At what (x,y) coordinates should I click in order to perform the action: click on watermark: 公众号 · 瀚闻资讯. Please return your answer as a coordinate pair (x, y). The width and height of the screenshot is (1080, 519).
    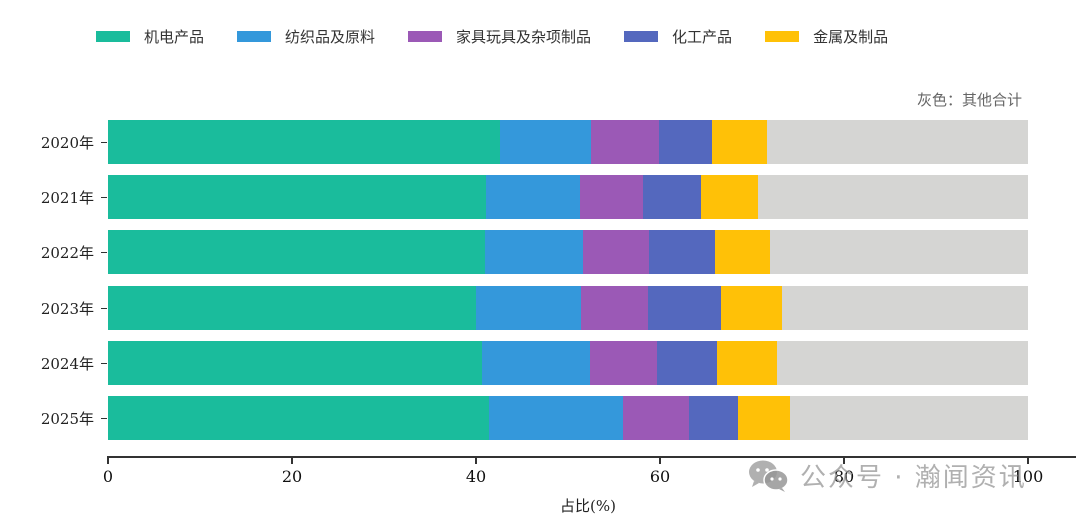
    Looking at the image, I should click on (887, 475).